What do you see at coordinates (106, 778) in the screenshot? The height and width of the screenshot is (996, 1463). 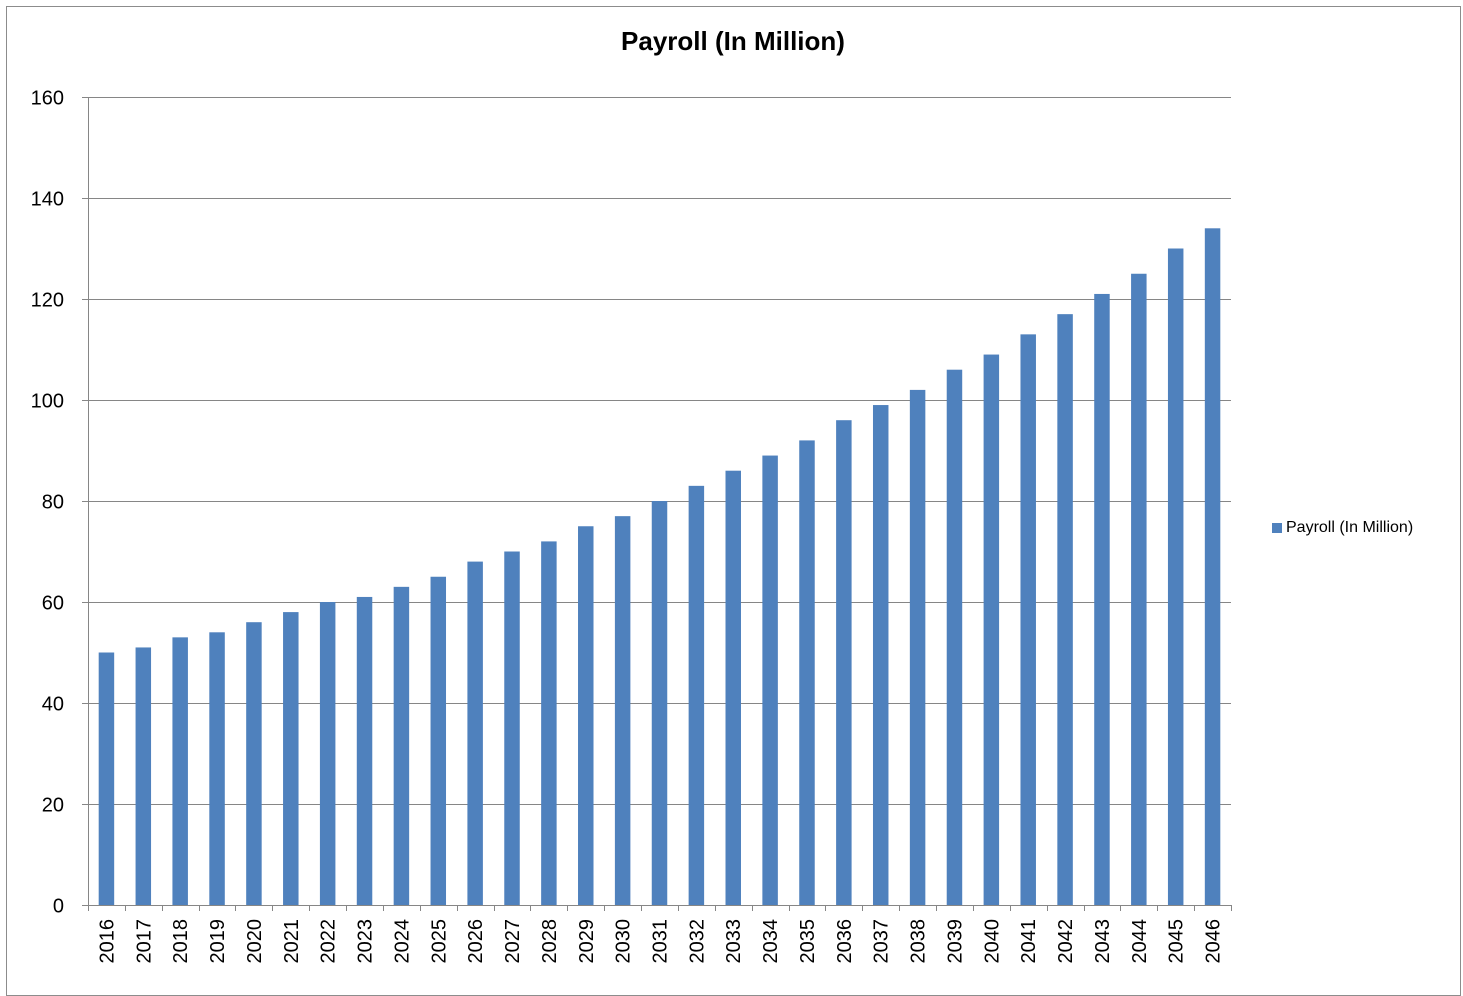 I see `bar-2016` at bounding box center [106, 778].